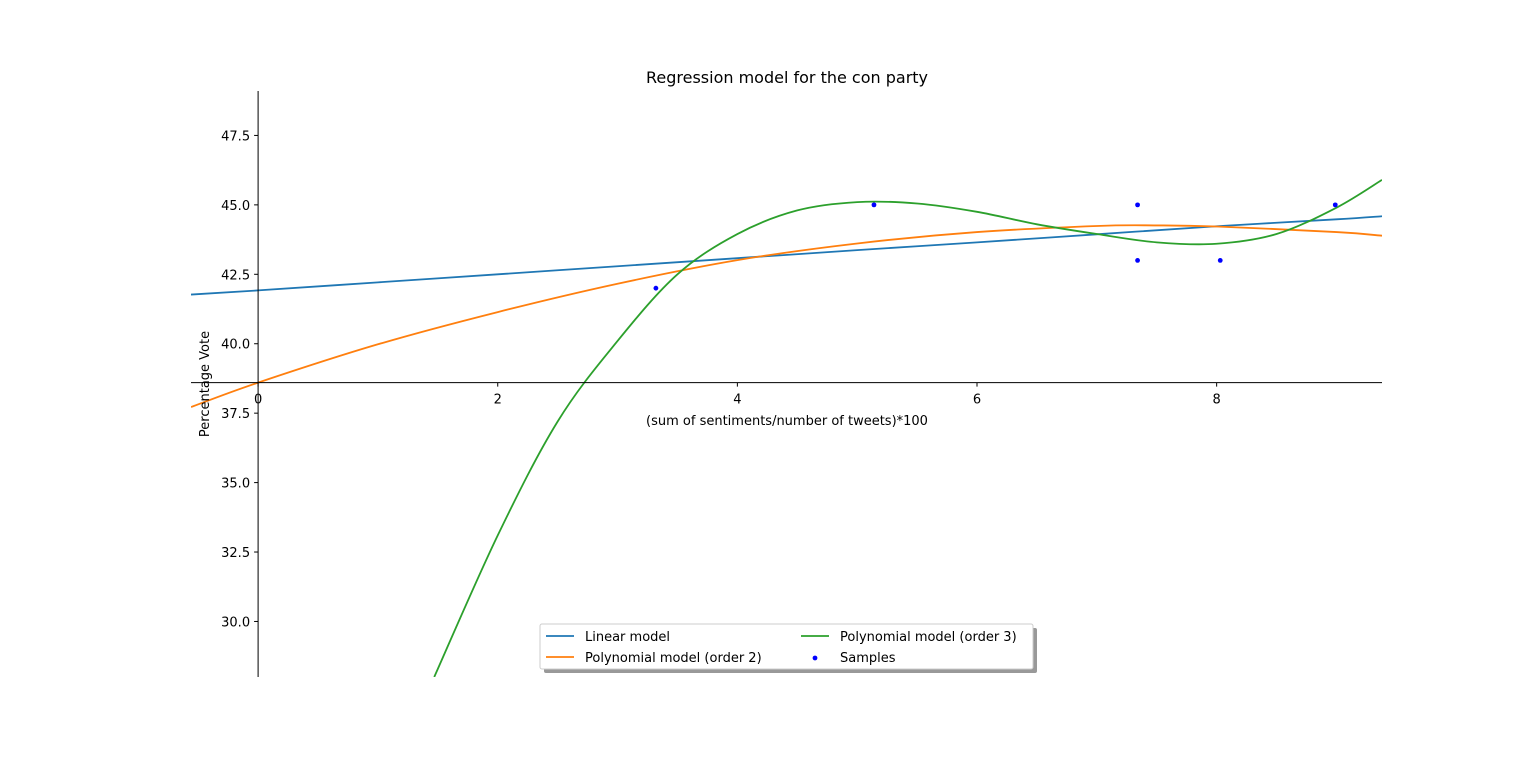 The image size is (1536, 765). I want to click on x-tick-label: 0, so click(258, 400).